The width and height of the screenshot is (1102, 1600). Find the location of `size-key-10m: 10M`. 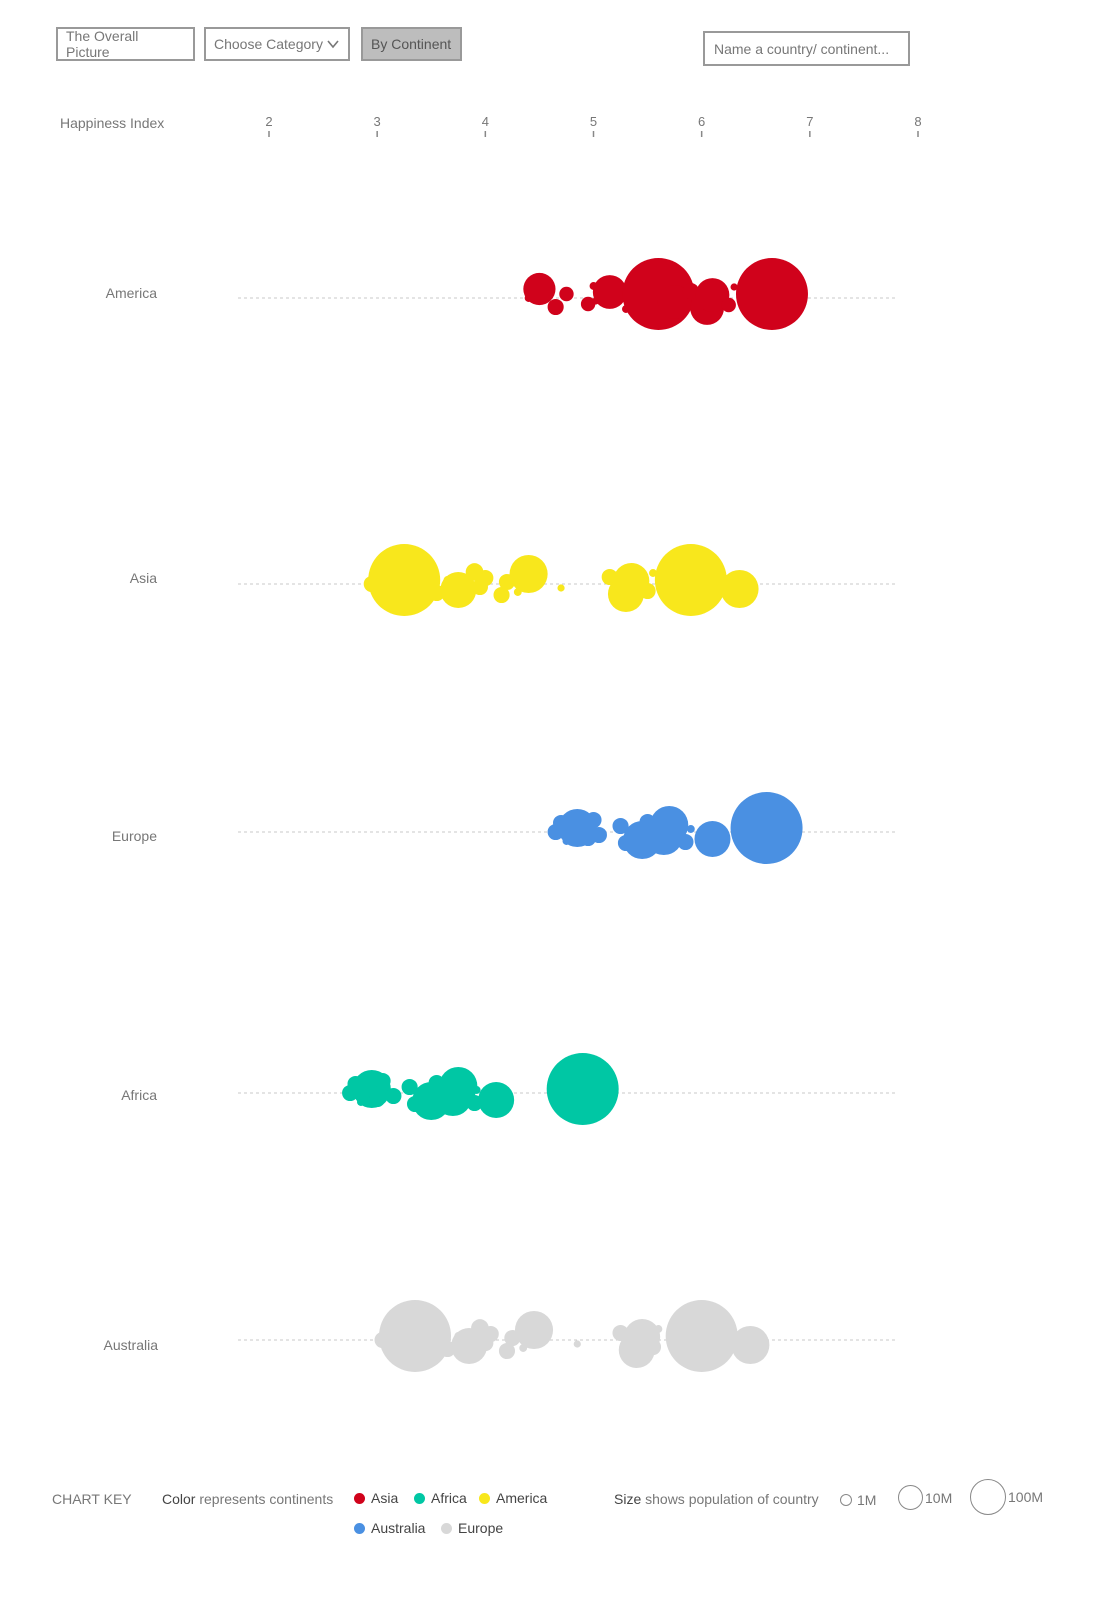

size-key-10m: 10M is located at coordinates (925, 1497).